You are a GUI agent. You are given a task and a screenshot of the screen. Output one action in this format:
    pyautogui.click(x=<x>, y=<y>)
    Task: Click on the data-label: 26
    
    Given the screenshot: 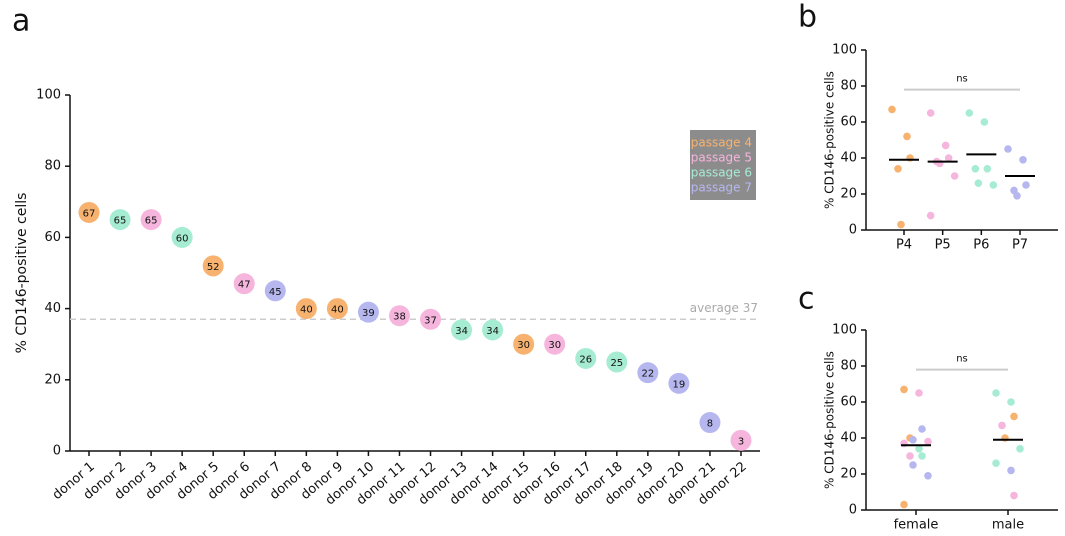 What is the action you would take?
    pyautogui.click(x=585, y=359)
    